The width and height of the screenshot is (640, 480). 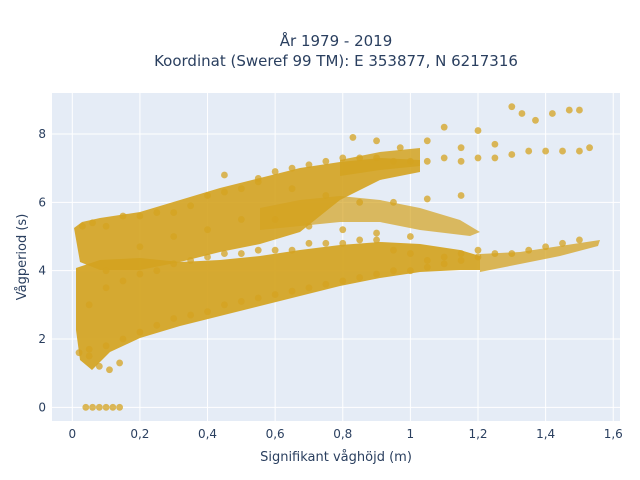 I want to click on chart-title-line-1: År 1979 - 2019, so click(x=336, y=40).